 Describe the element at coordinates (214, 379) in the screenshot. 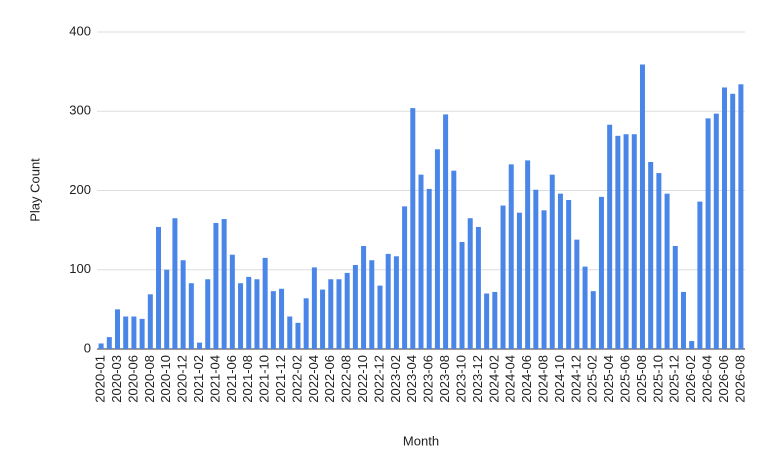

I see `x-tick-label: 2021-04` at that location.